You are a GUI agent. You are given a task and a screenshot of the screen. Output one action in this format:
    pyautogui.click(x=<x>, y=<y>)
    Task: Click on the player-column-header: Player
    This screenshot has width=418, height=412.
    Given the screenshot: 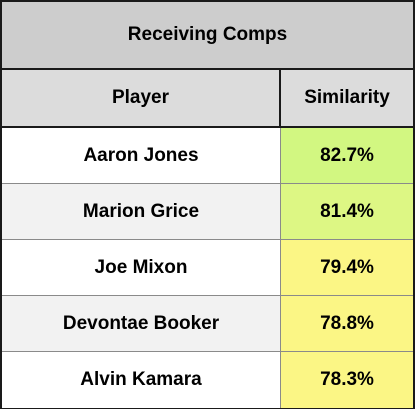 What is the action you would take?
    pyautogui.click(x=141, y=98)
    